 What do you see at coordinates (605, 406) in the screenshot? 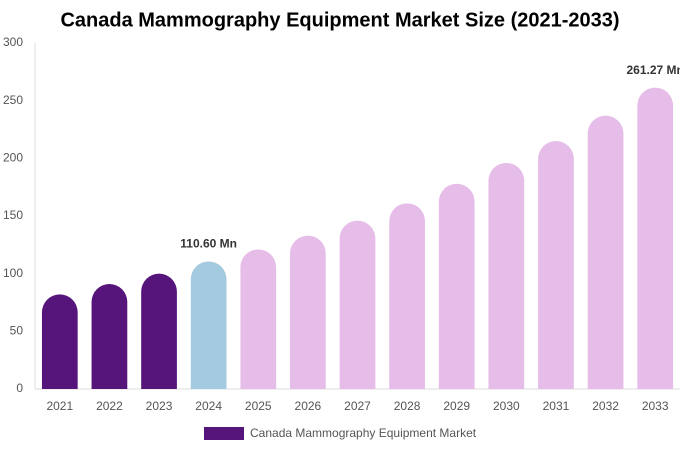
I see `x-tick-label: 2032` at bounding box center [605, 406].